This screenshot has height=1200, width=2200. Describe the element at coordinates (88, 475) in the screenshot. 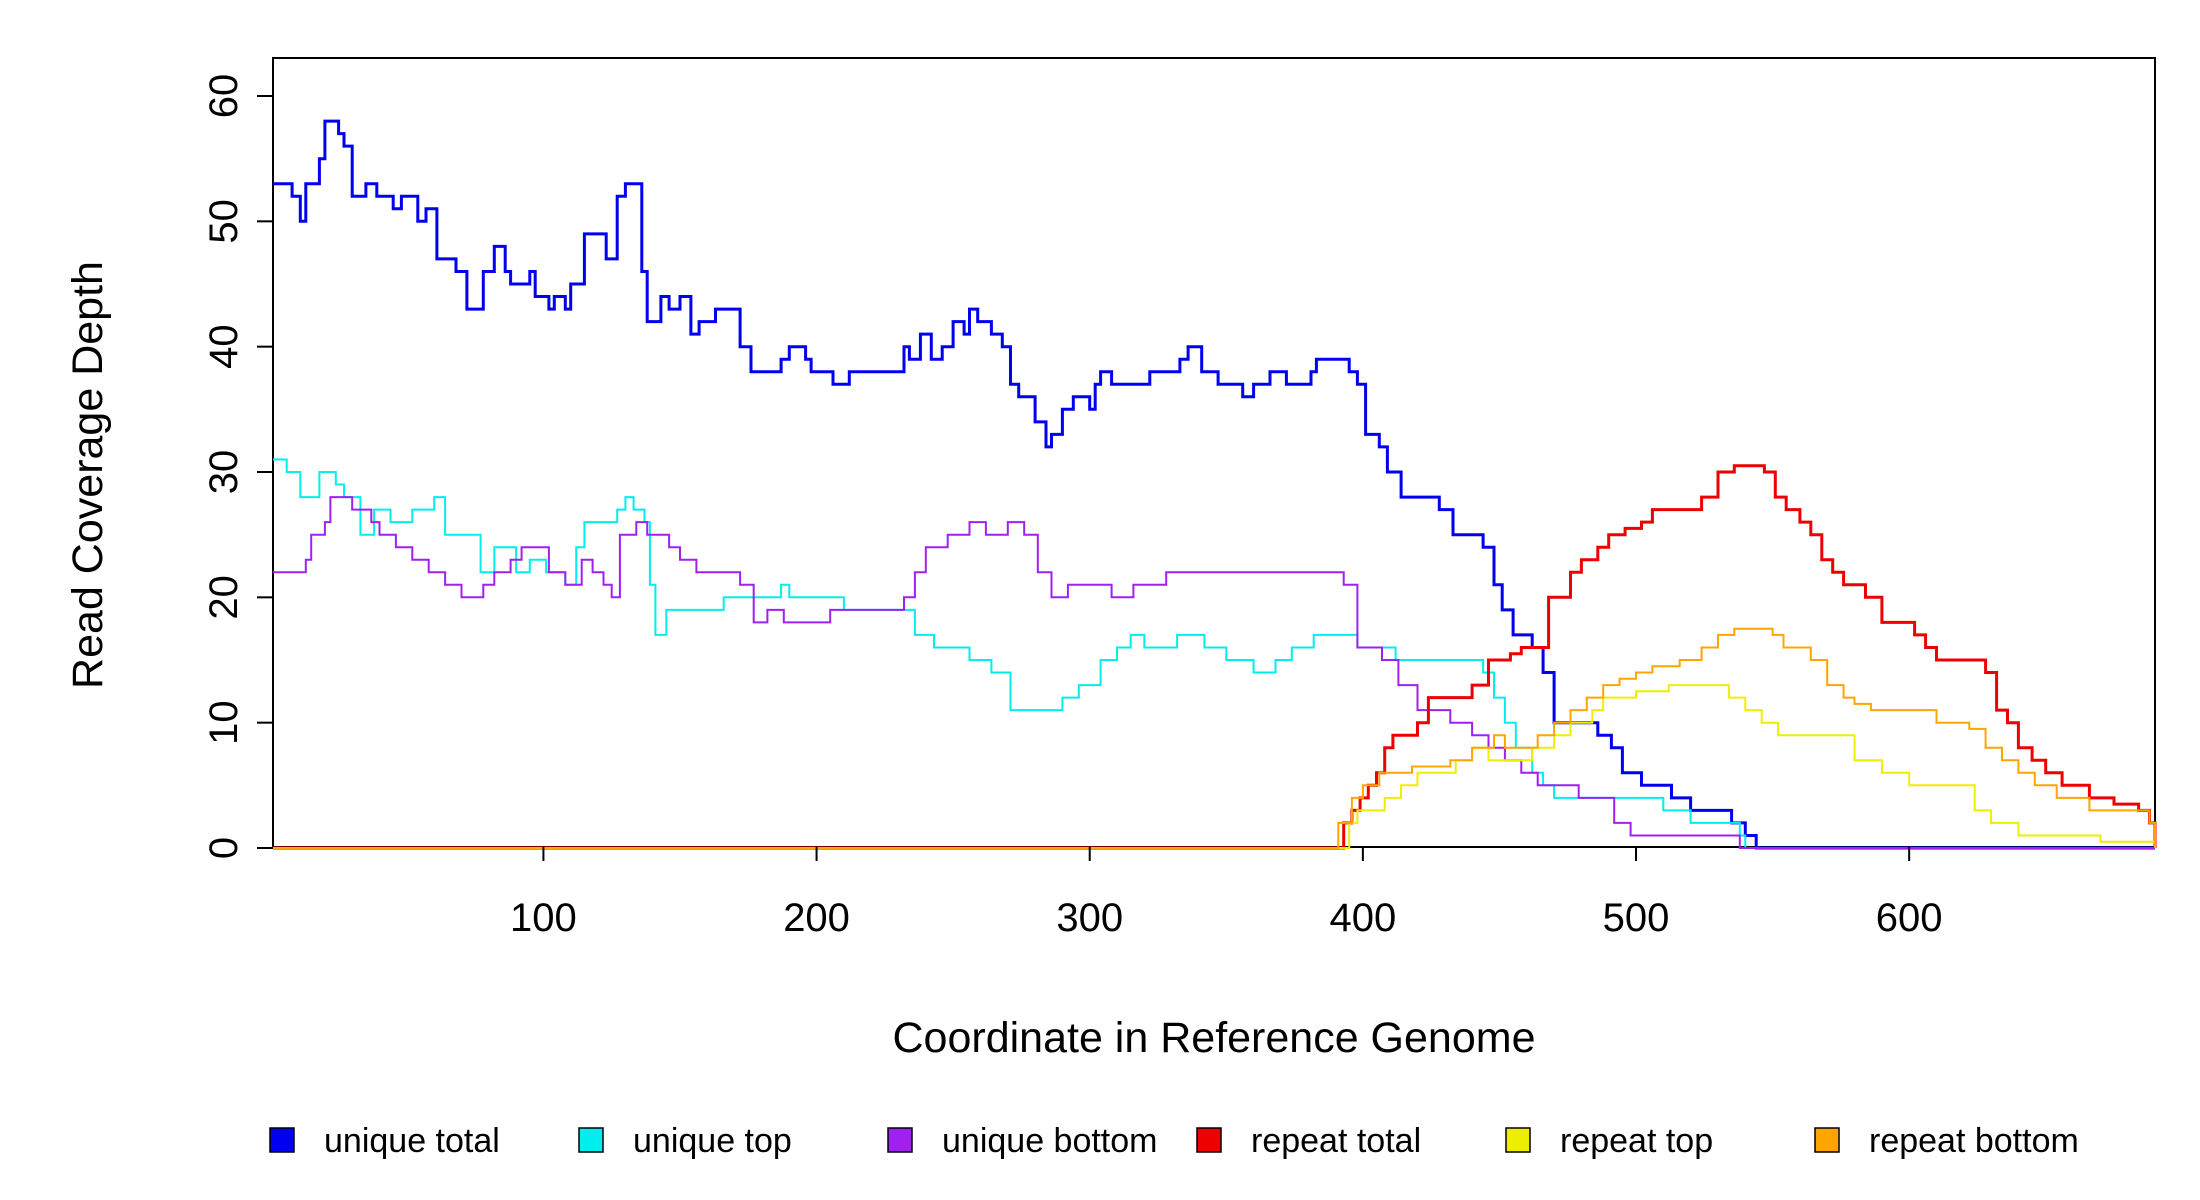

I see `y-axis-label: Read Coverage Depth` at that location.